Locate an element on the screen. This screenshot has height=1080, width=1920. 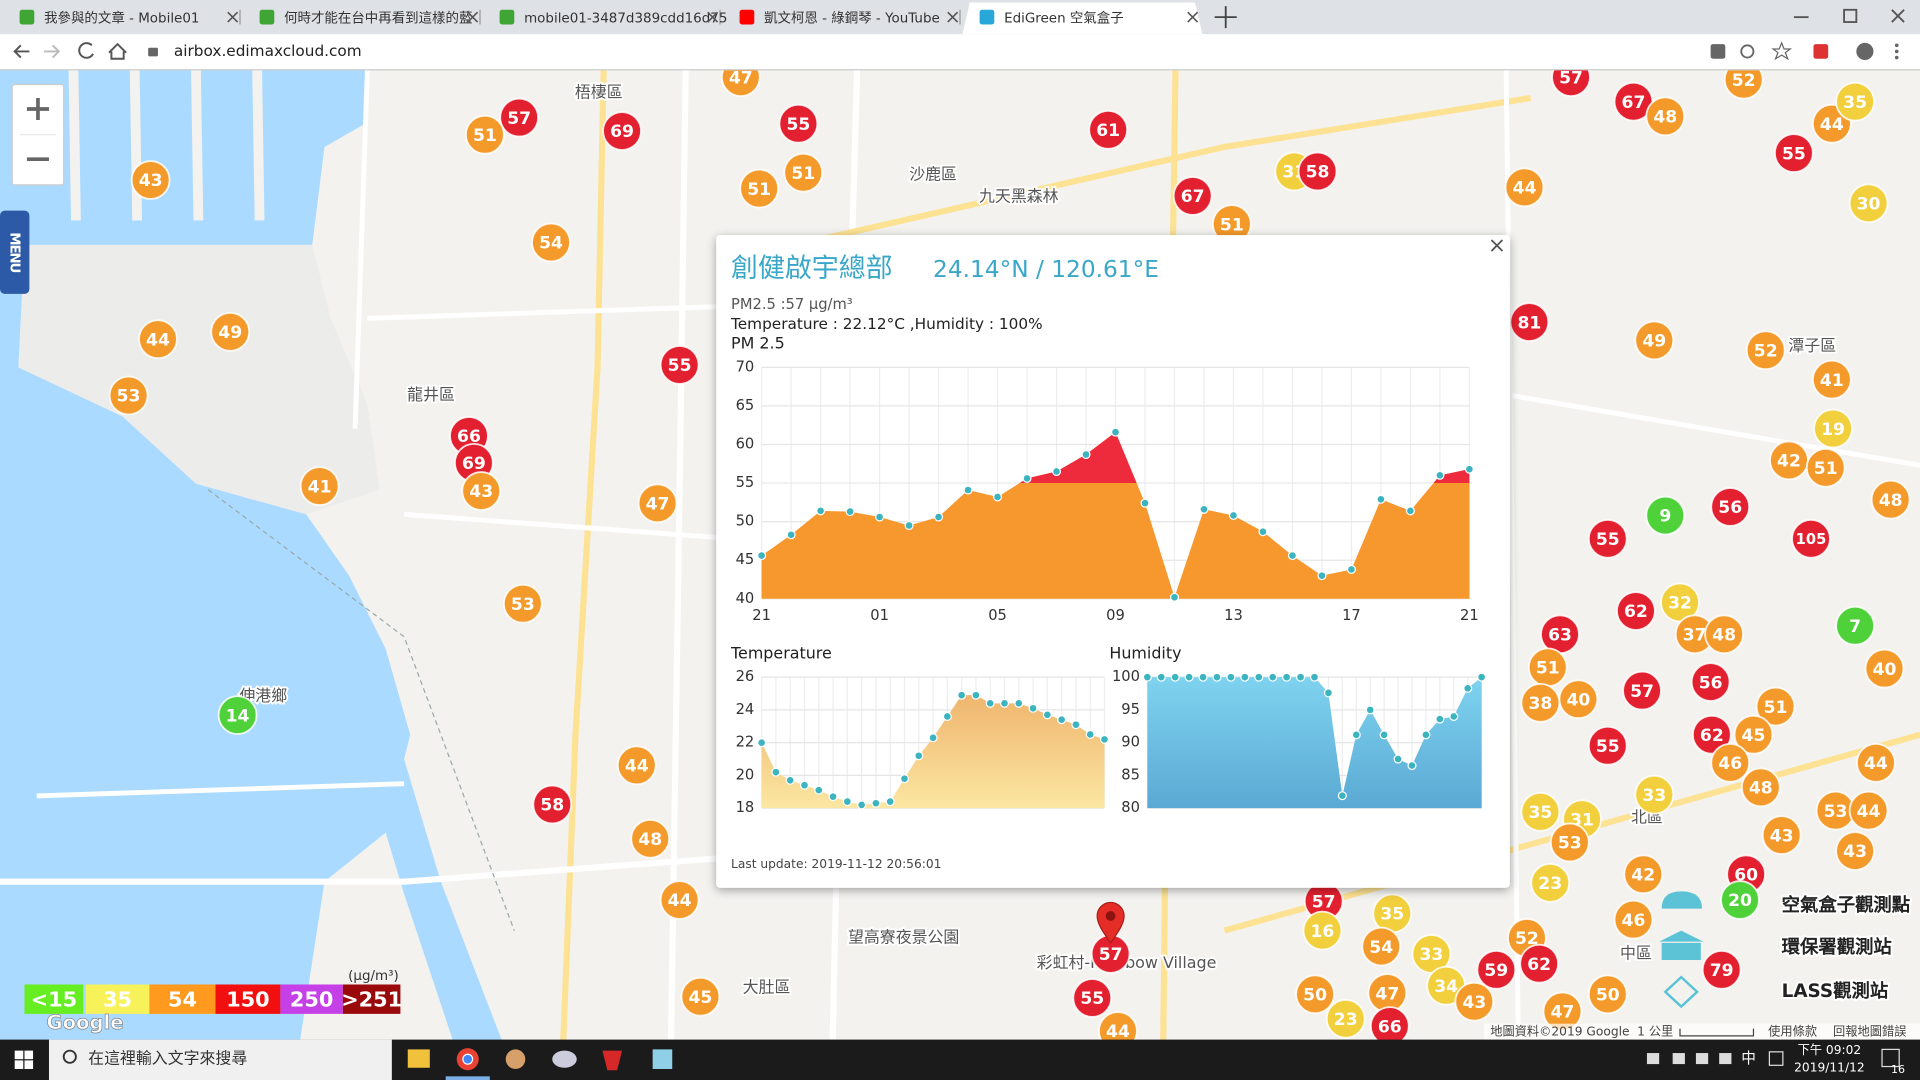
marker-value: 23 is located at coordinates (1346, 1020).